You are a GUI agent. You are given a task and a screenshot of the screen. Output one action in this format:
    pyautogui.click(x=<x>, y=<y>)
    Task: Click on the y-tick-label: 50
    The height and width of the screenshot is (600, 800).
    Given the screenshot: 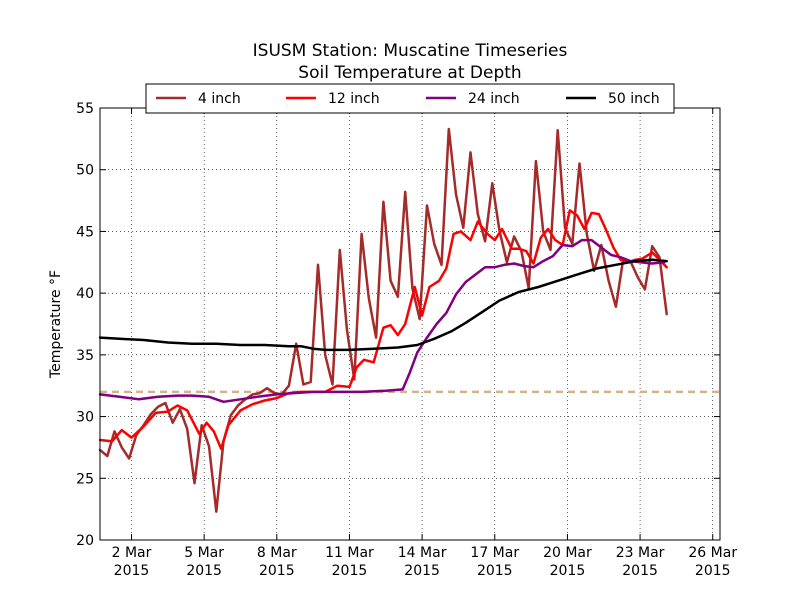 What is the action you would take?
    pyautogui.click(x=85, y=171)
    